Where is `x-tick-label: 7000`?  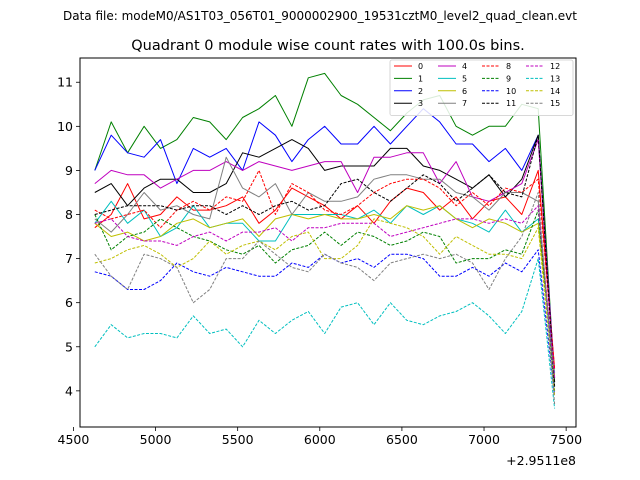
x-tick-label: 7000 is located at coordinates (484, 439).